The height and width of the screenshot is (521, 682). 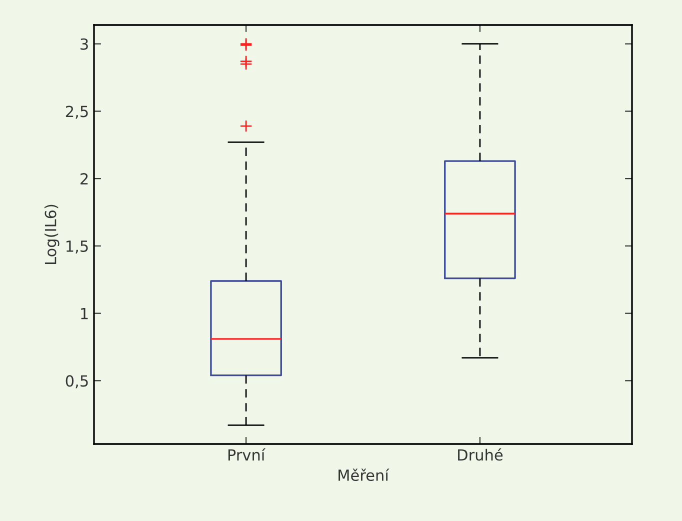 I want to click on x-tick-label: Druhé, so click(x=480, y=454).